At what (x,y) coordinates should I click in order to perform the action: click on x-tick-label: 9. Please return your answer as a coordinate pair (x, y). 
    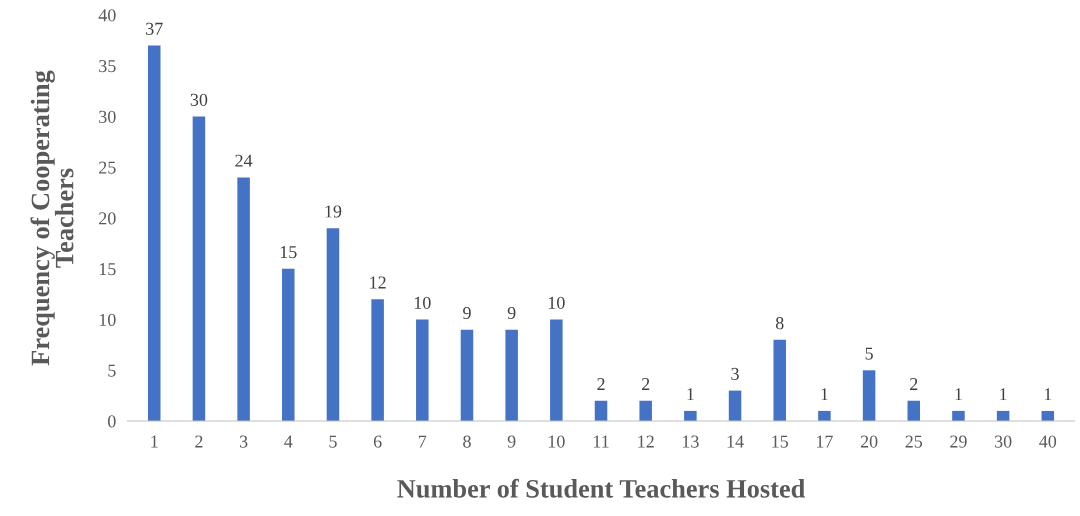
    Looking at the image, I should click on (511, 441).